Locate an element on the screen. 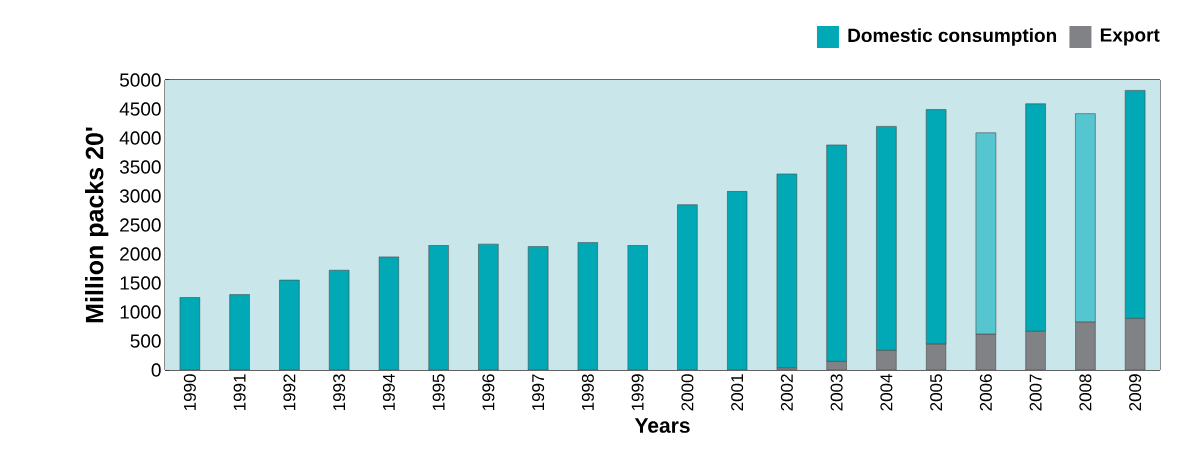  x-tick-label: 2009 is located at coordinates (1135, 392).